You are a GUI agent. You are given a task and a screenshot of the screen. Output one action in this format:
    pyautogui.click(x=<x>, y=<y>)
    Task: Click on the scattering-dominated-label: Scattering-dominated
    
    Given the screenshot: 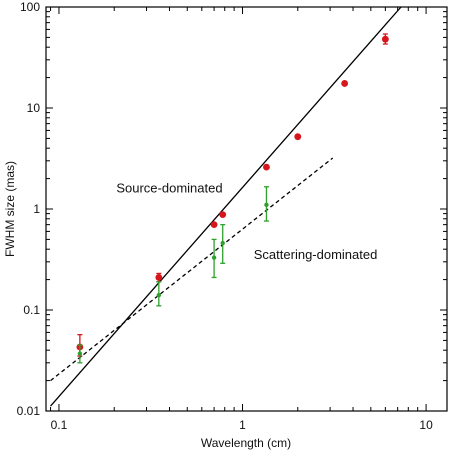 What is the action you would take?
    pyautogui.click(x=316, y=254)
    